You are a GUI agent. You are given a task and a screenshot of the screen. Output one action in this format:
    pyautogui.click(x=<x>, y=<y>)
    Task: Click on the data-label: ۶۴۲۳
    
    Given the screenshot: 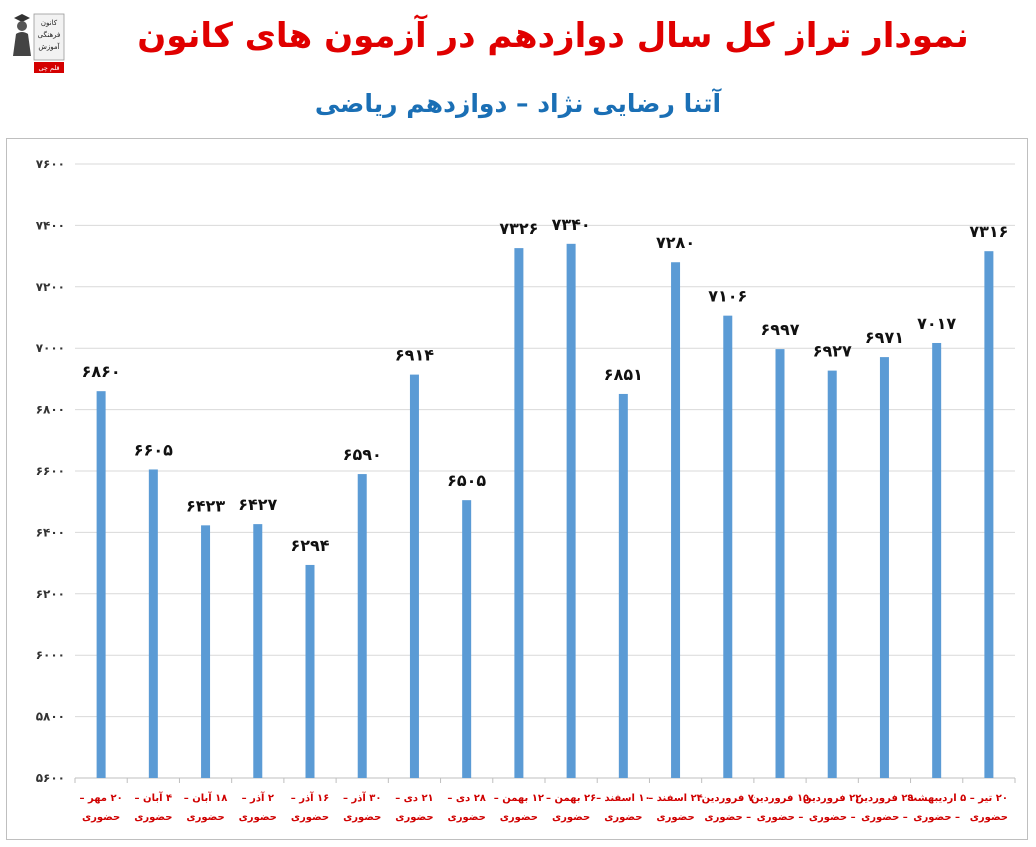 What is the action you would take?
    pyautogui.click(x=205, y=505)
    